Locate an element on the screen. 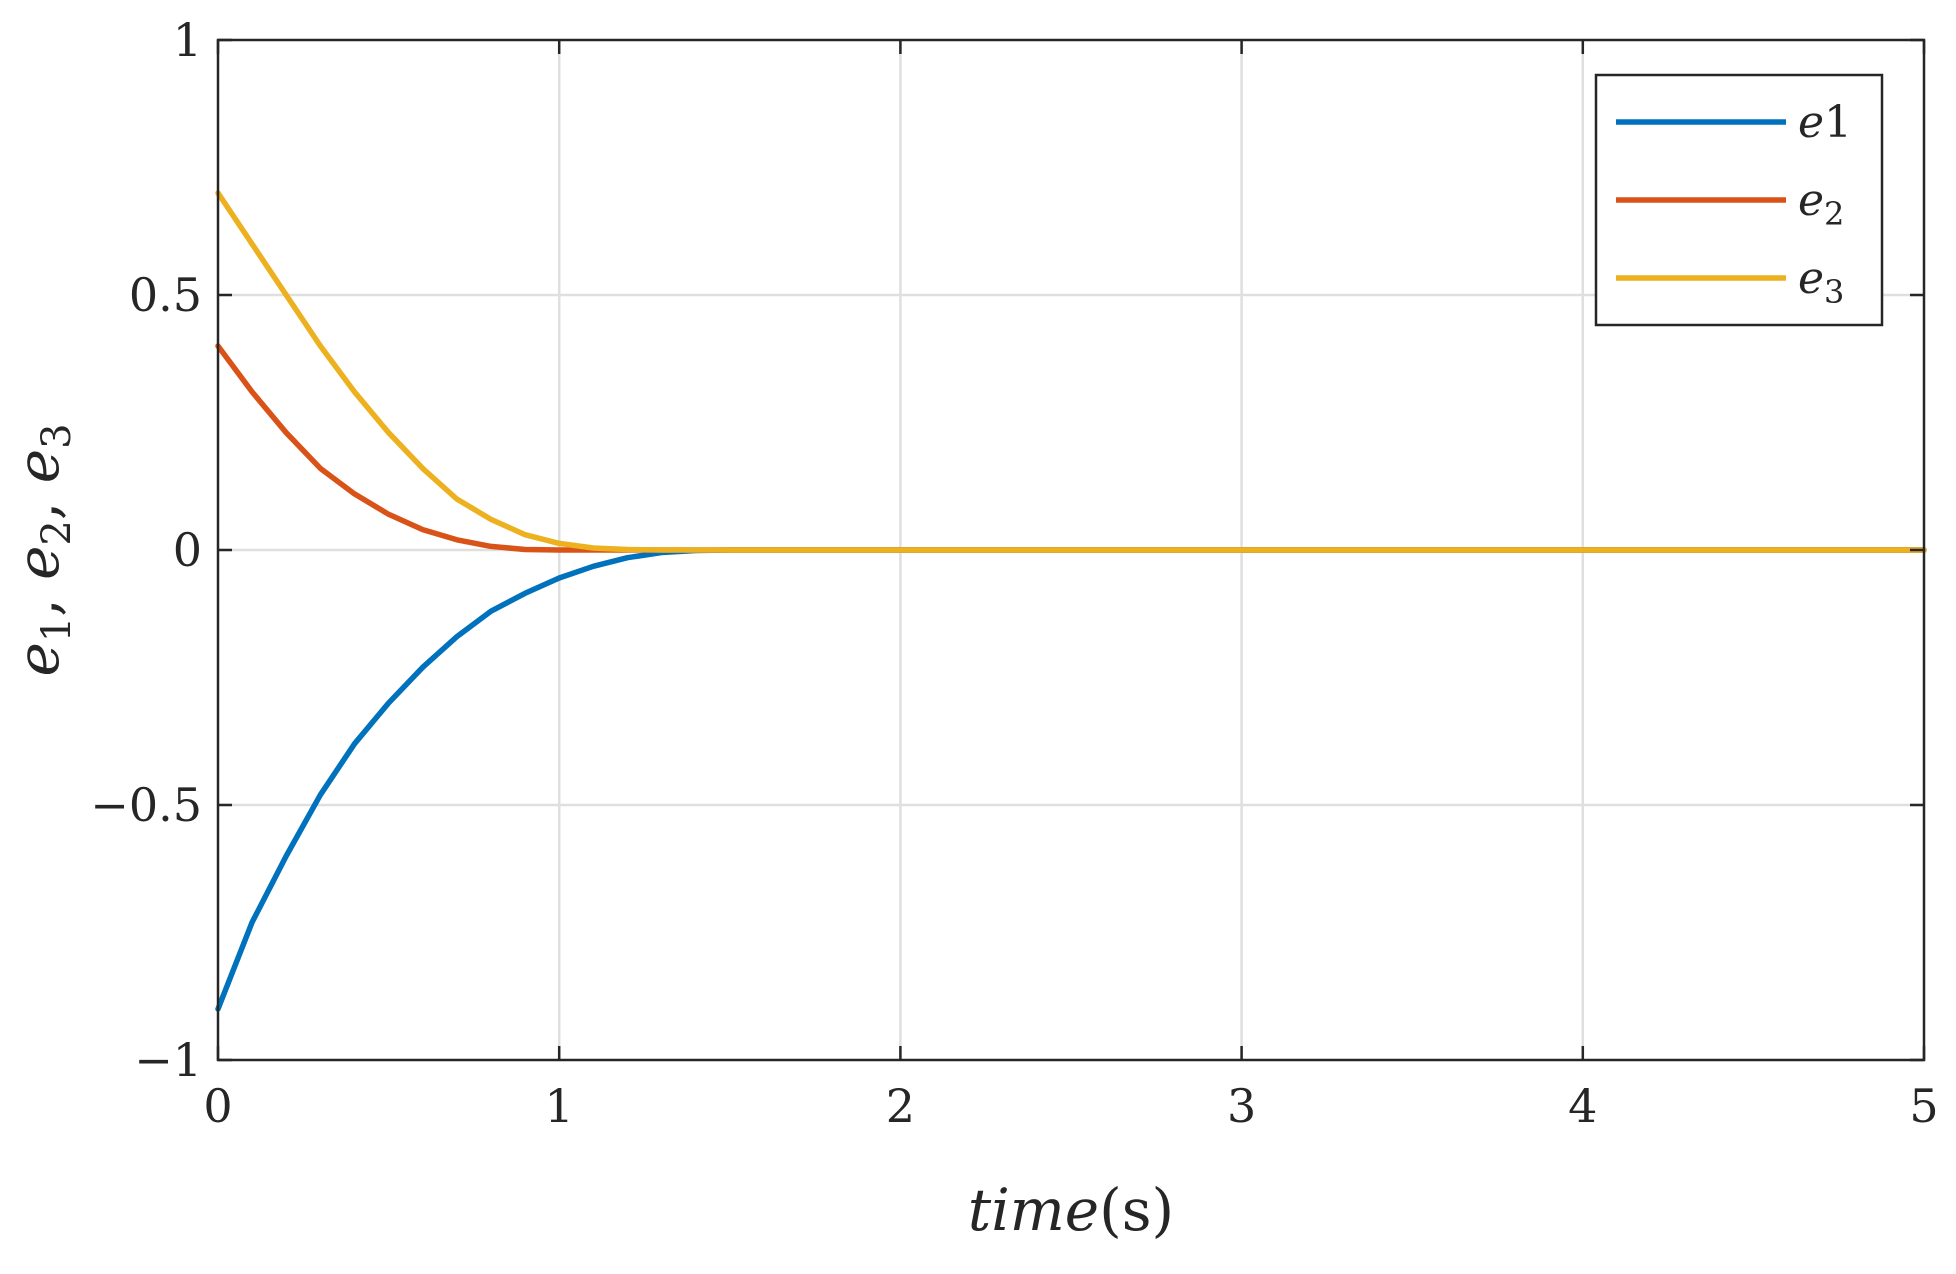 This screenshot has height=1274, width=1956. legend-label-e3: e3 is located at coordinates (1821, 282).